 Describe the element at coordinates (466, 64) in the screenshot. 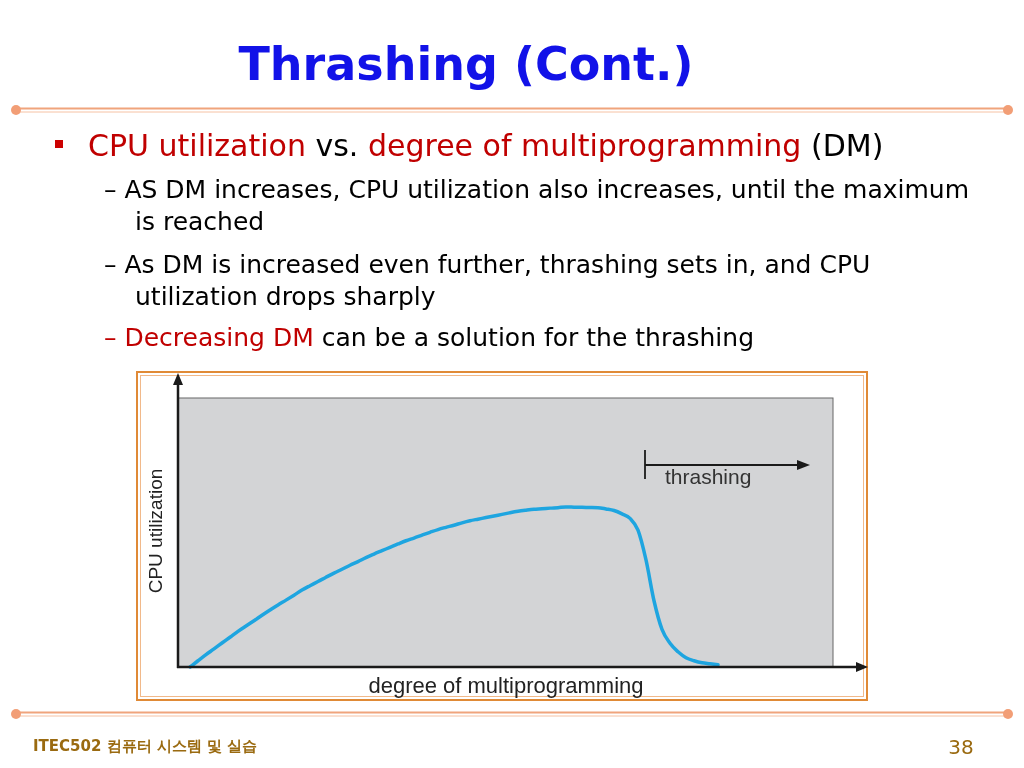

I see `chart-title: Thrashing (Cont.)` at that location.